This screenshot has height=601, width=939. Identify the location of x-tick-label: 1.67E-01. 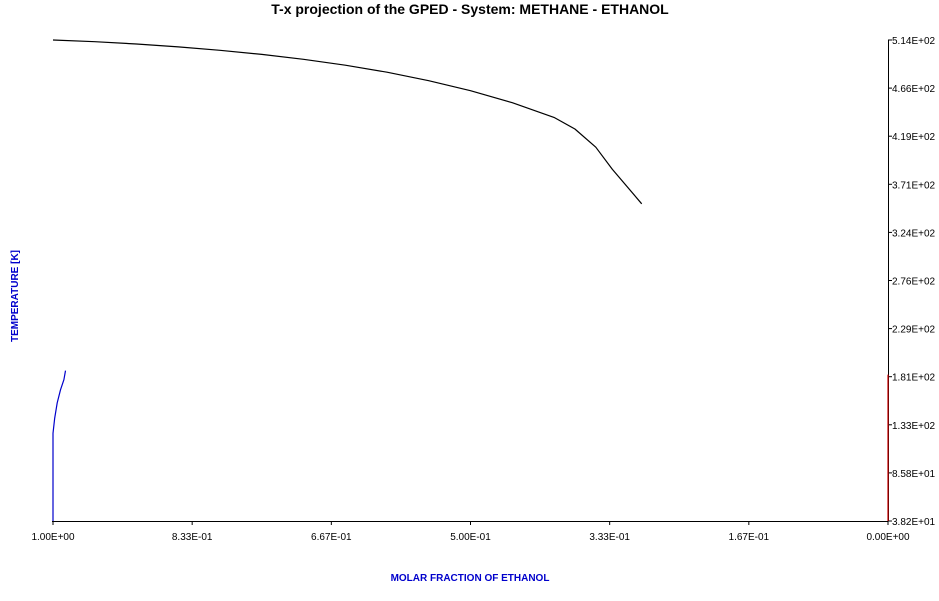
(749, 537).